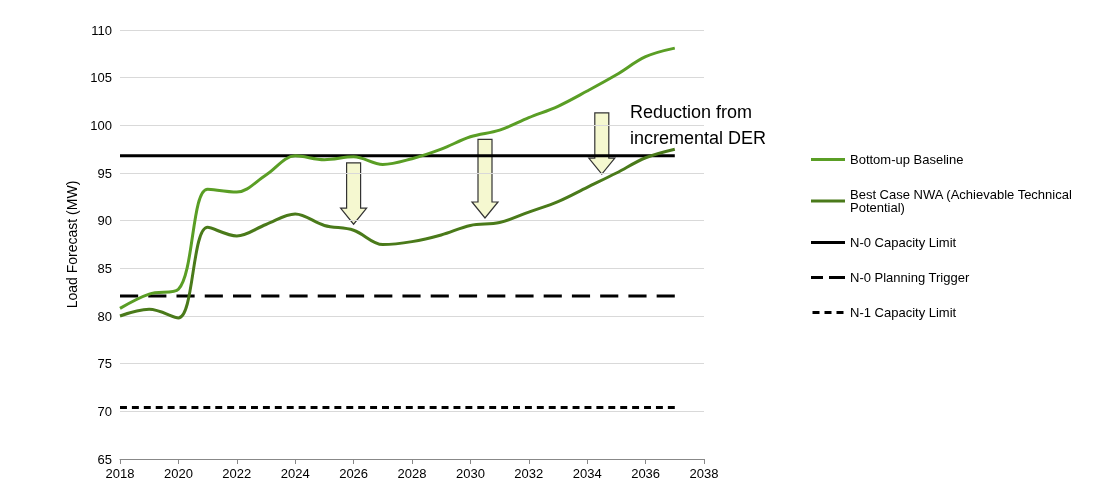 The width and height of the screenshot is (1114, 502). I want to click on y-tick-label: 65, so click(104, 459).